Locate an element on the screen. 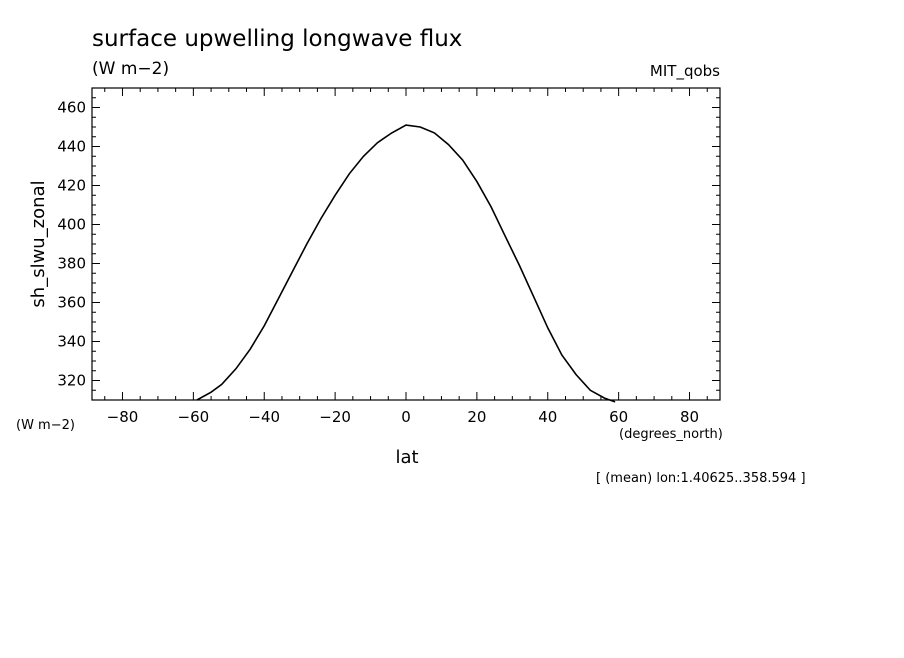 The width and height of the screenshot is (904, 658). x-tick-label: 0 is located at coordinates (406, 417).